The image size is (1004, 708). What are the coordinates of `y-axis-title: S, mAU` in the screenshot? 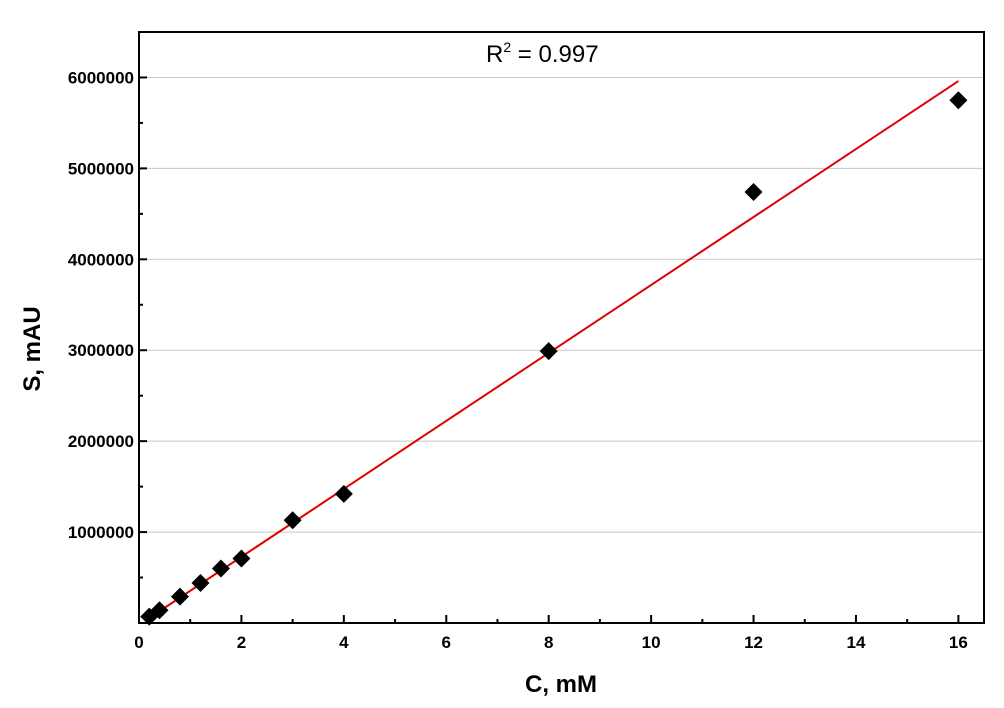 It's located at (32, 348).